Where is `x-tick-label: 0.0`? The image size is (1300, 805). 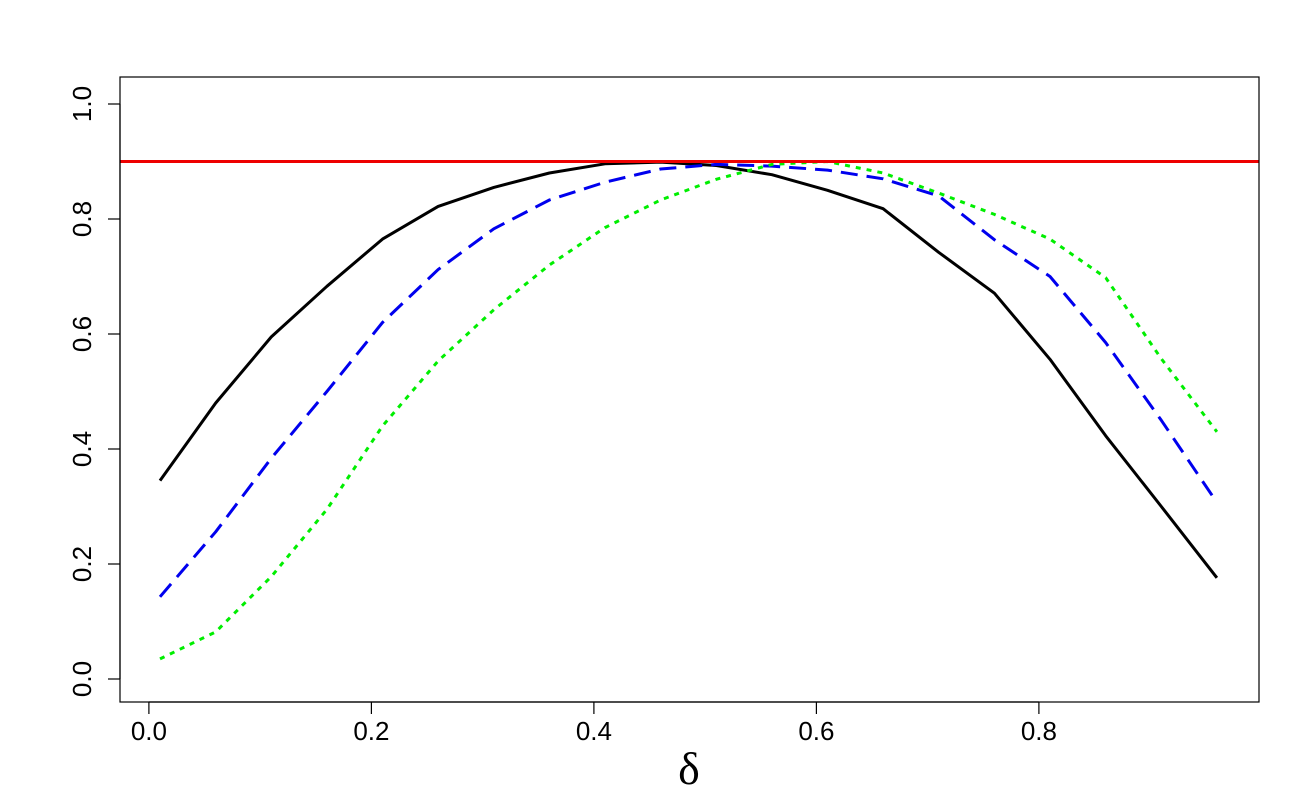
x-tick-label: 0.0 is located at coordinates (149, 731).